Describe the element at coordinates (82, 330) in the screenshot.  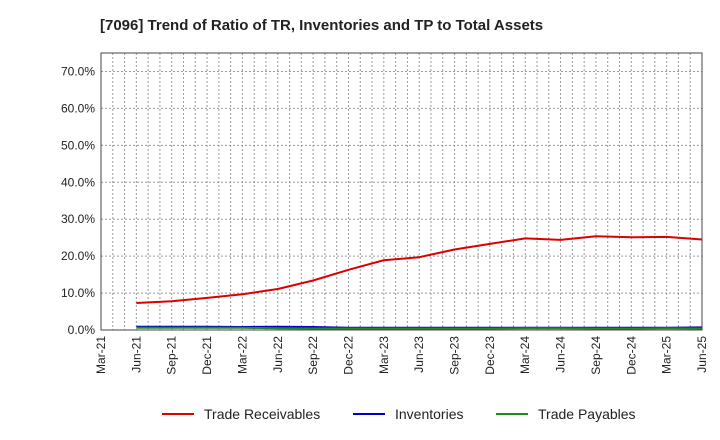
I see `y-tick-label: 0.0%` at that location.